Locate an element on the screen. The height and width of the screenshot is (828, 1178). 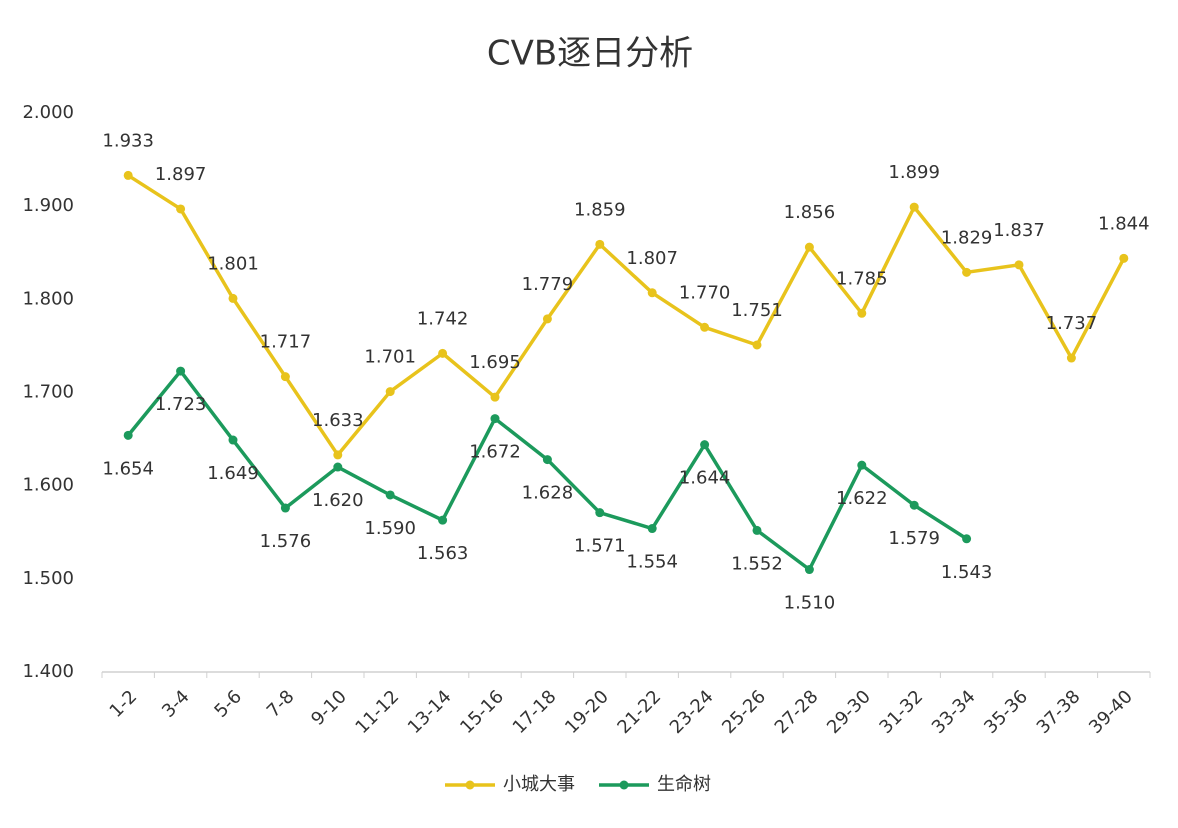
data-label: 1.737 is located at coordinates (1072, 323).